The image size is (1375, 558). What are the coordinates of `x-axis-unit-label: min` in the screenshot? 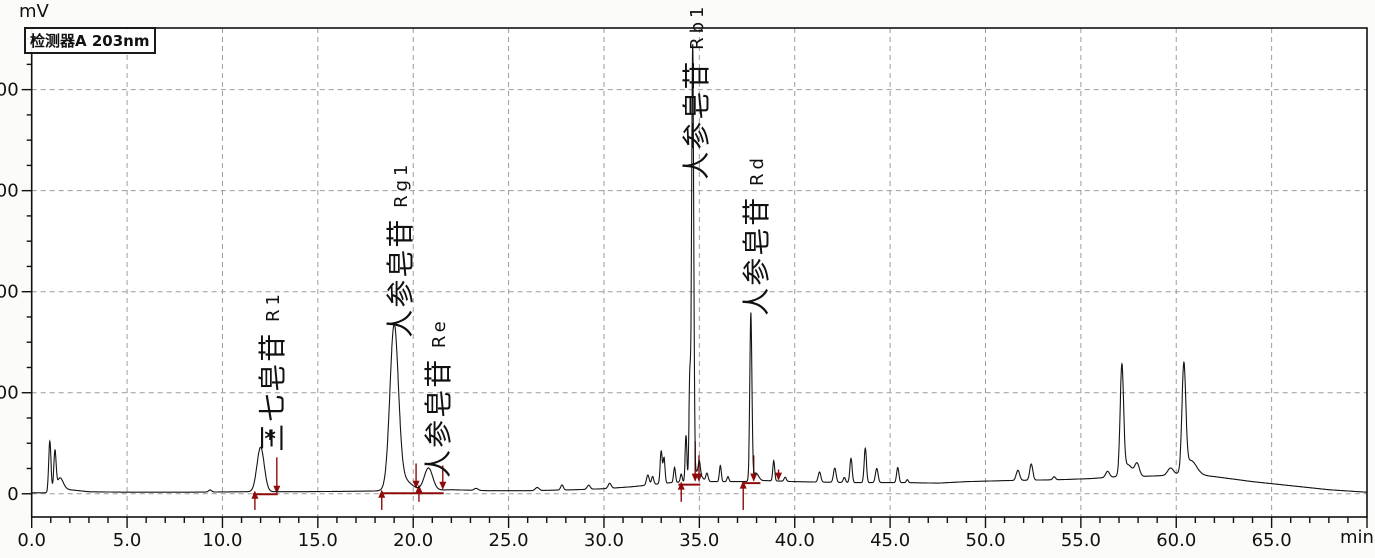 It's located at (1357, 537).